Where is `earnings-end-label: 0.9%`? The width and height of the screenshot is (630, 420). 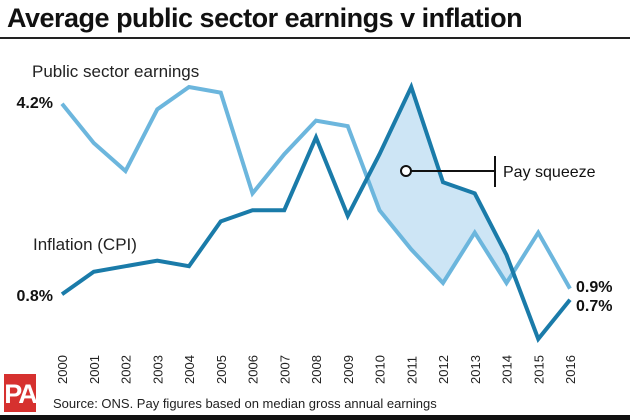
earnings-end-label: 0.9% is located at coordinates (594, 287).